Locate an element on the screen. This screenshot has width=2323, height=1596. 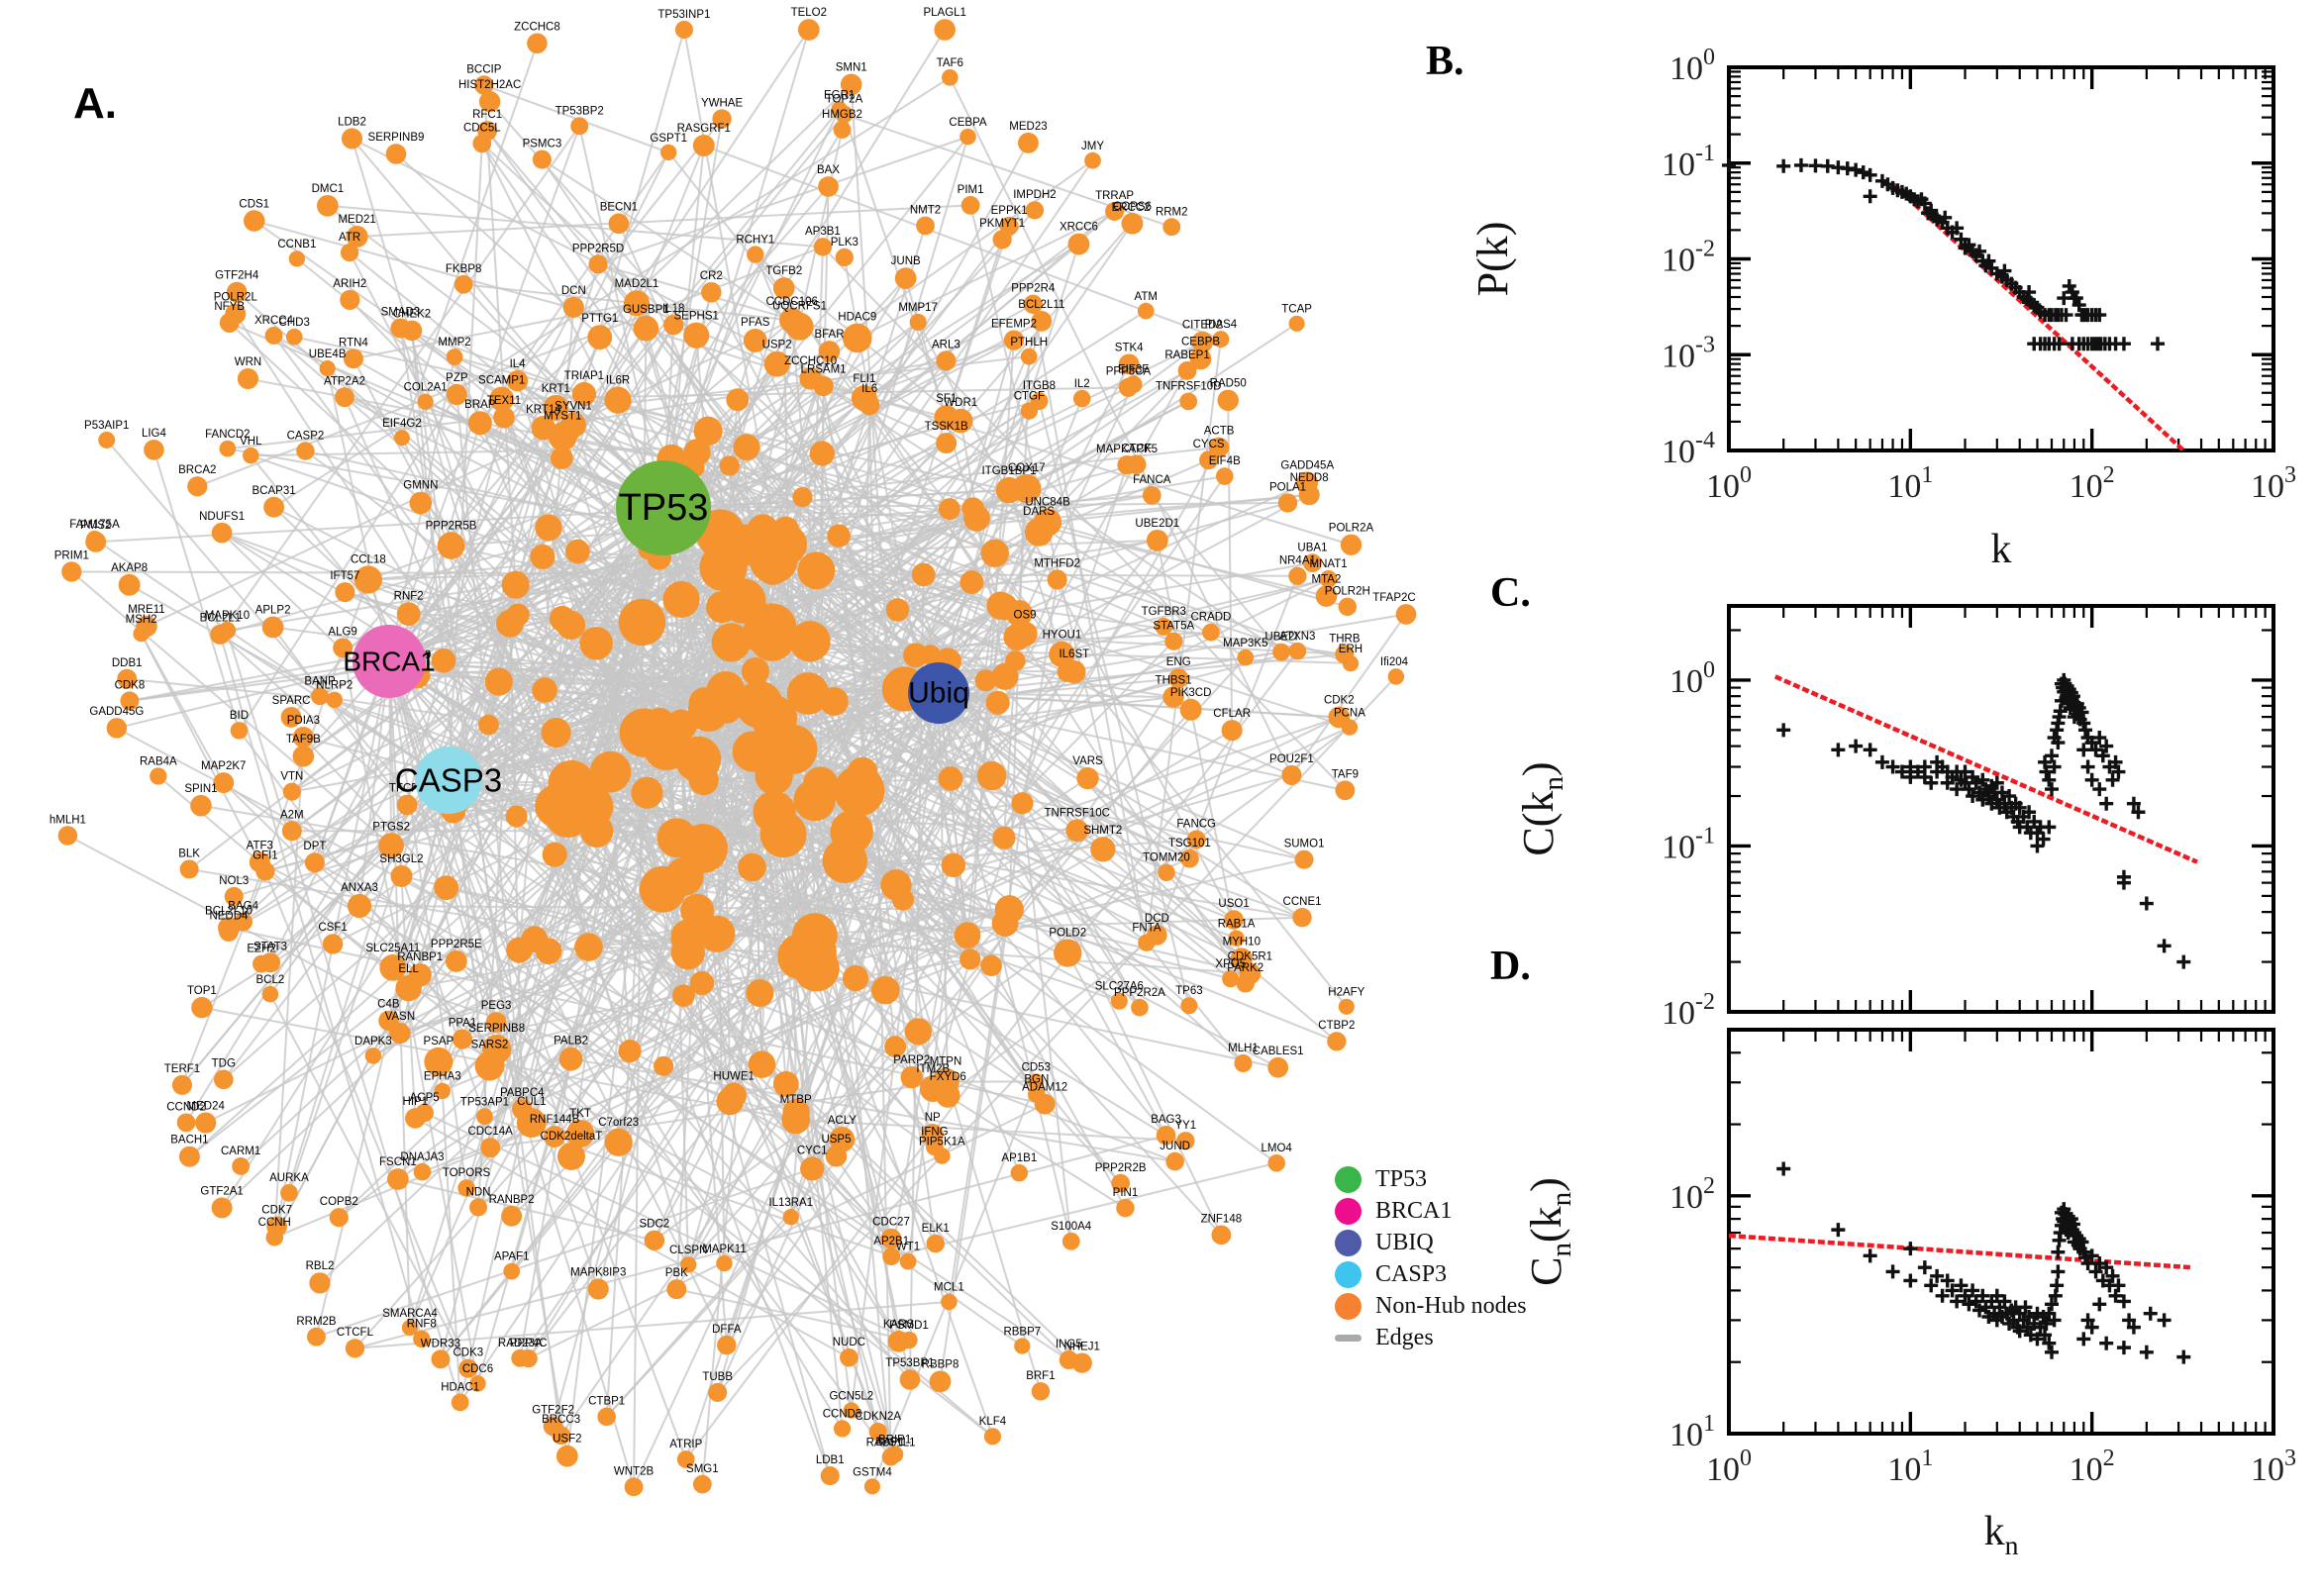
gene-node-label: MAPK10 is located at coordinates (227, 616).